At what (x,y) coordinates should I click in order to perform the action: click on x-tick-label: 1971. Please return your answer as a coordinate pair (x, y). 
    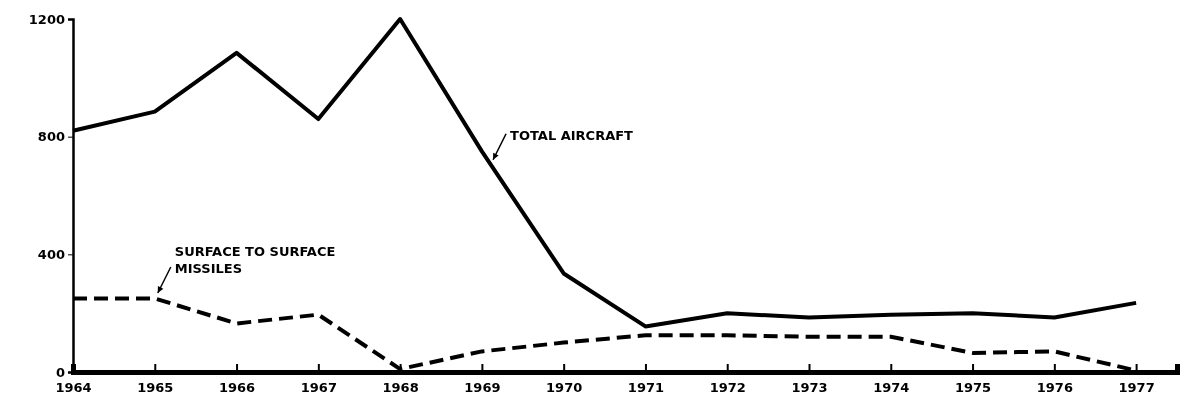
    Looking at the image, I should click on (646, 387).